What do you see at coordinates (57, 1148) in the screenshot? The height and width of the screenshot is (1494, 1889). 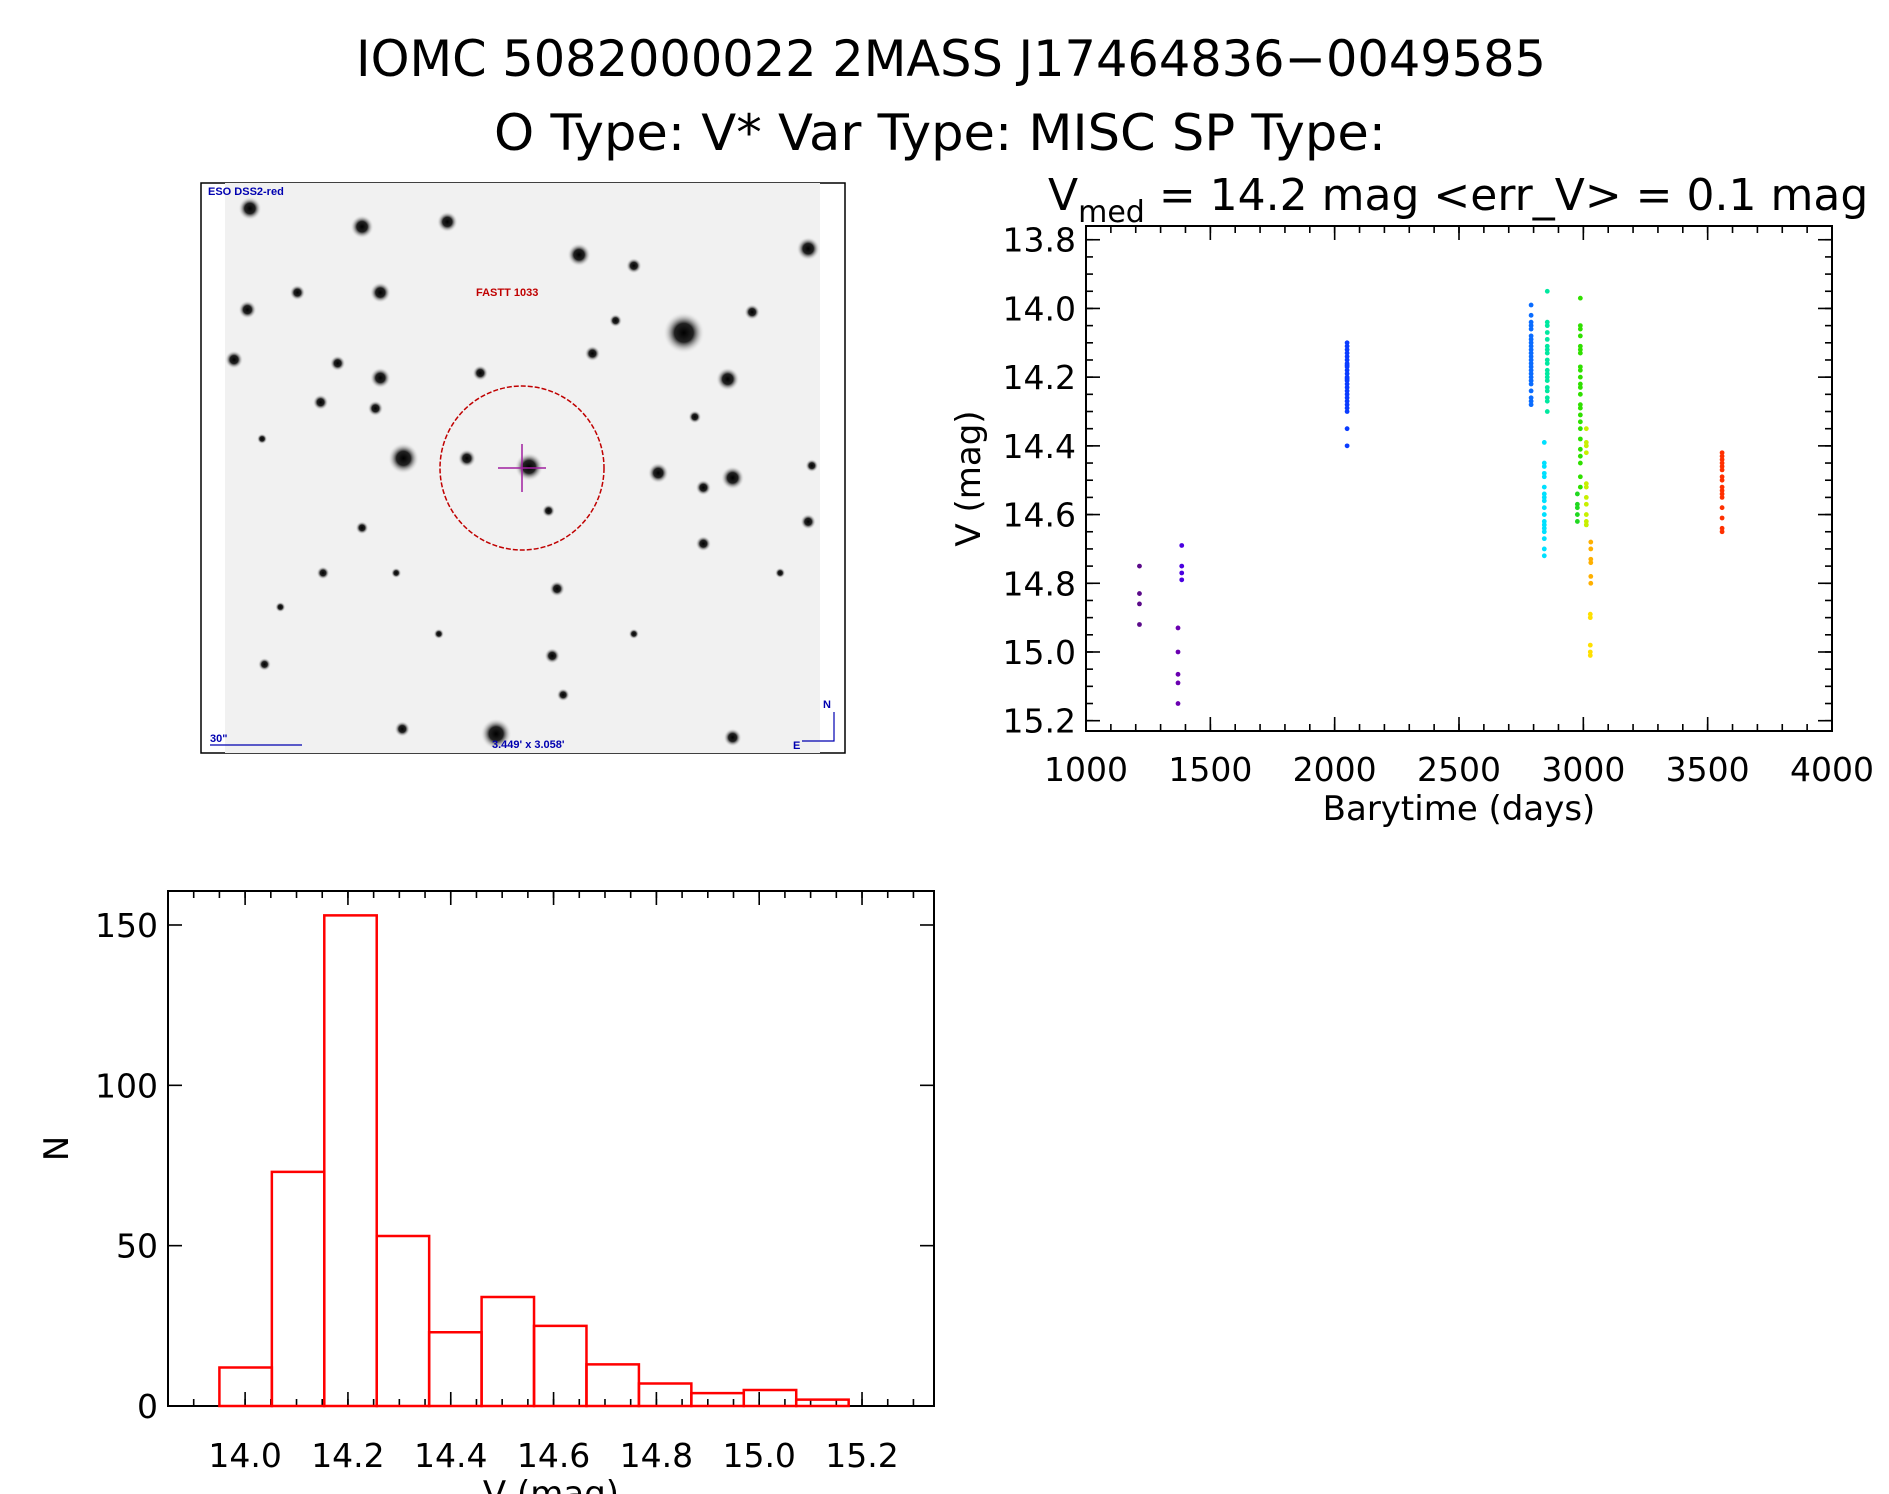 I see `y-axis-label: N` at bounding box center [57, 1148].